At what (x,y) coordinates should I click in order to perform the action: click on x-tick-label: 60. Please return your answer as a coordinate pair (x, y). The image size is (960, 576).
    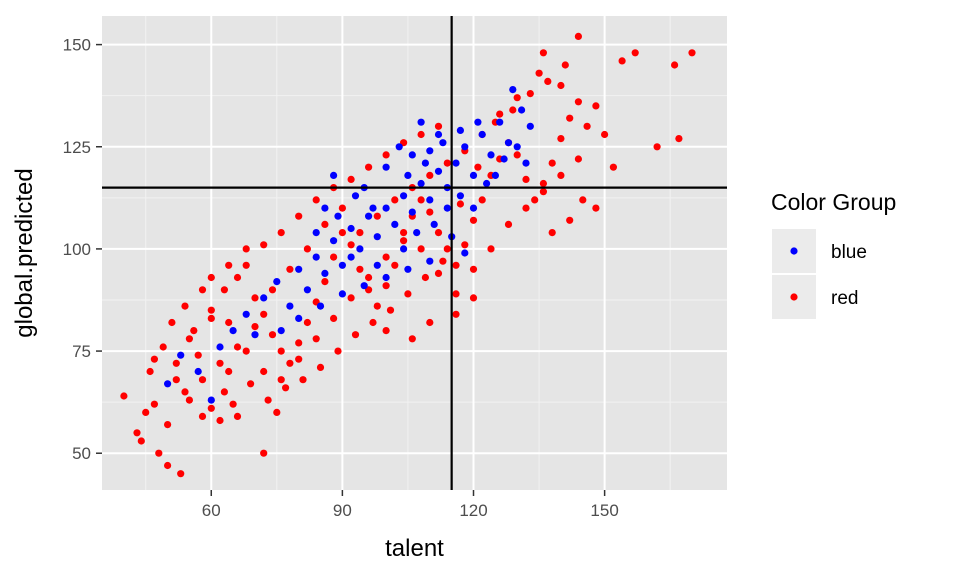
    Looking at the image, I should click on (211, 510).